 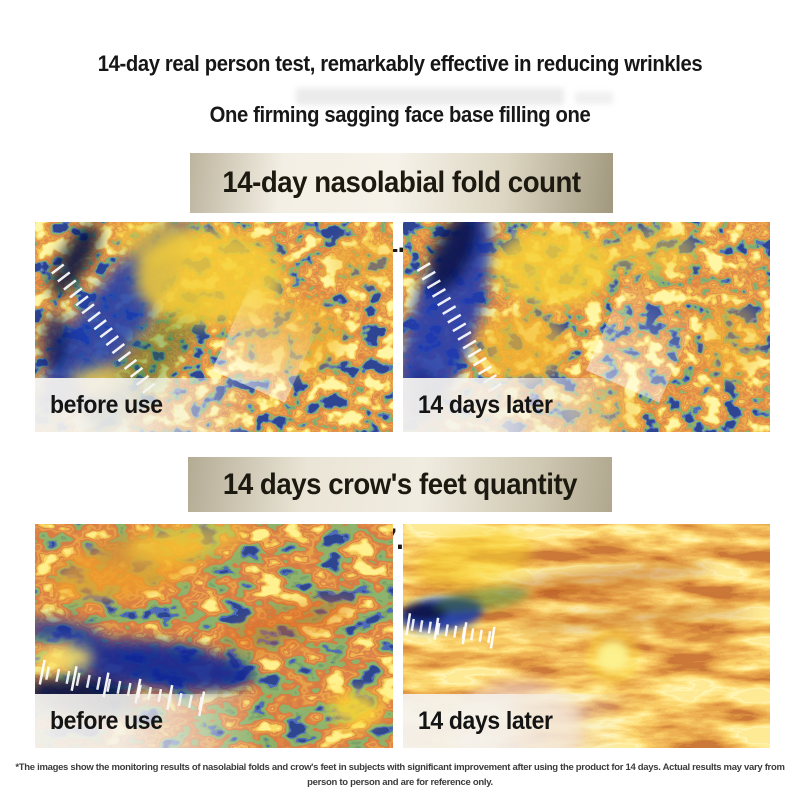 I want to click on thermal-image-nasolabial-before: before use, so click(x=214, y=327).